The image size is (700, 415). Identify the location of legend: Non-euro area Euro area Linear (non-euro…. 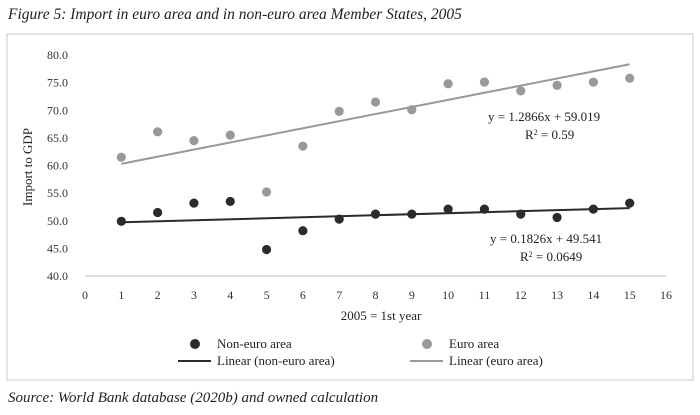
(360, 352).